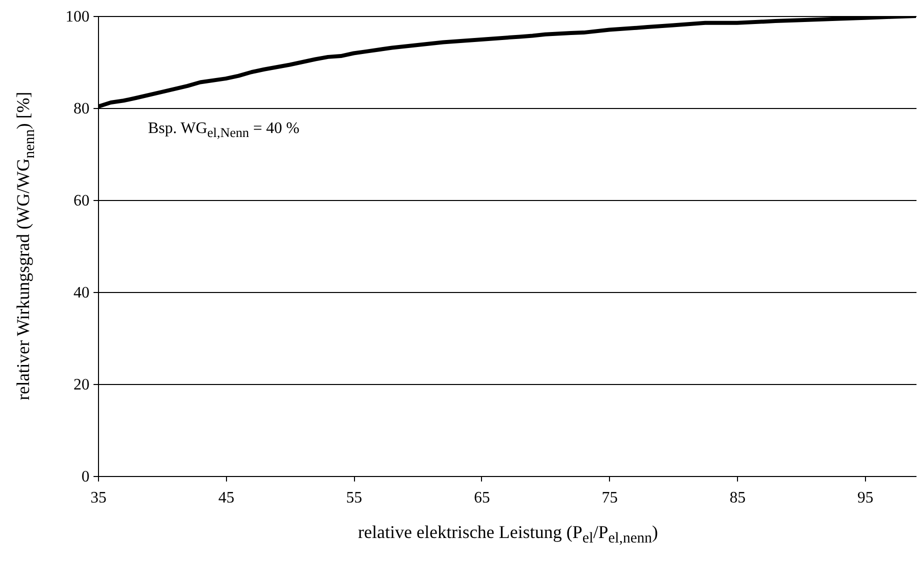  What do you see at coordinates (82, 385) in the screenshot?
I see `y-tick-label: 20` at bounding box center [82, 385].